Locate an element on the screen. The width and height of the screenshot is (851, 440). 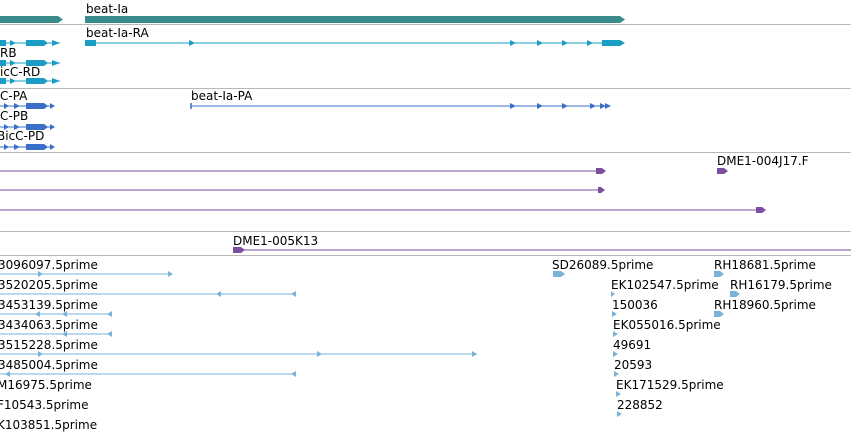
est-label: EK171529.5prime is located at coordinates (670, 385).